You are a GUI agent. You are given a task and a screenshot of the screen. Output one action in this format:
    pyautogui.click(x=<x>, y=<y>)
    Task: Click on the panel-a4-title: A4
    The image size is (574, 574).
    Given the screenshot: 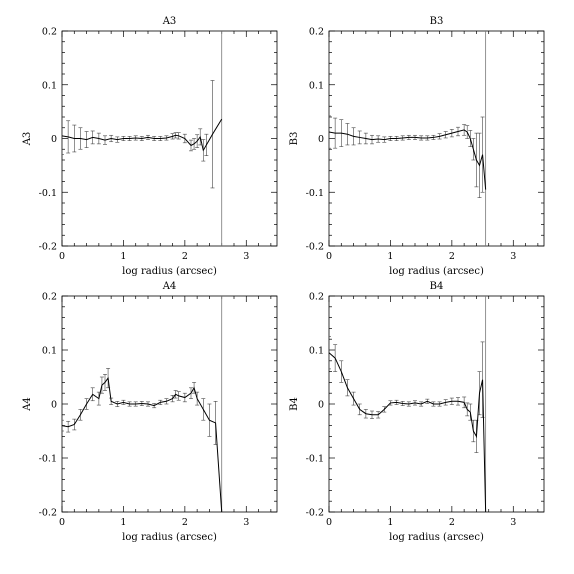 What is the action you would take?
    pyautogui.click(x=169, y=286)
    